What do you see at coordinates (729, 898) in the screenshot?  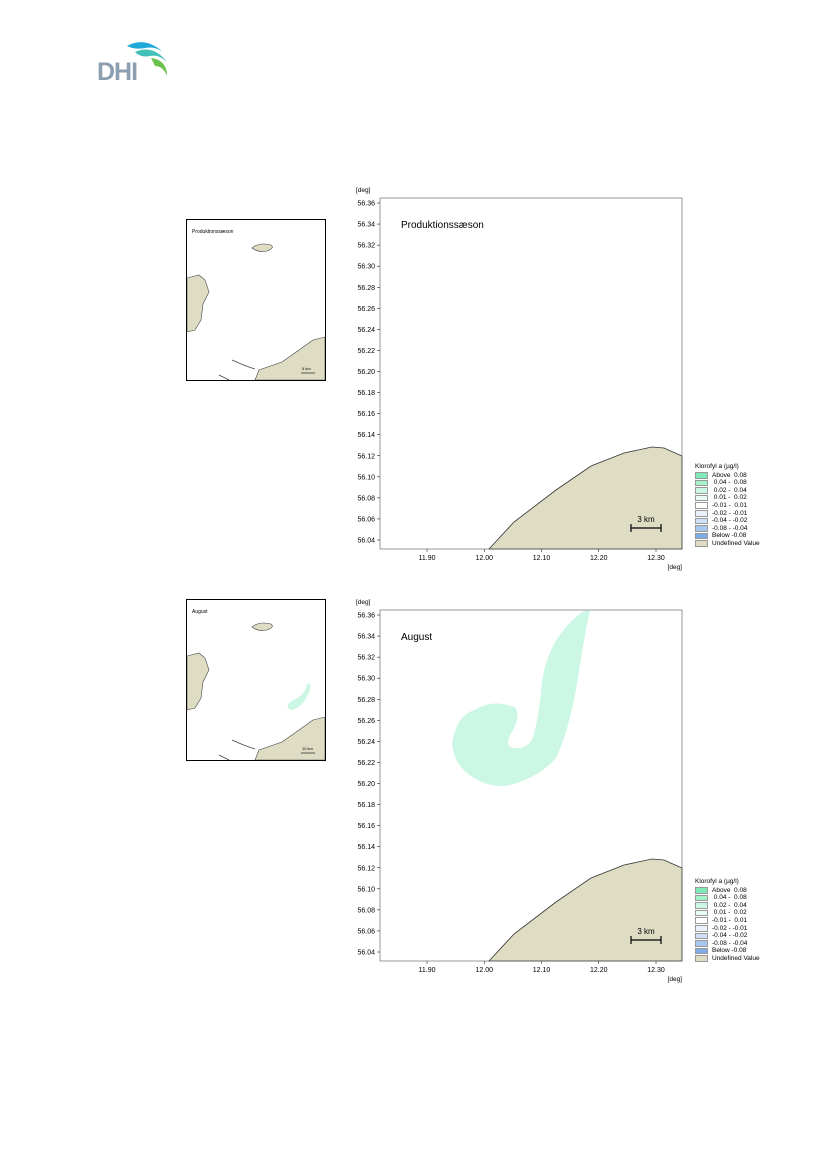 I see `legend-label: 0.04 - 0.08` at bounding box center [729, 898].